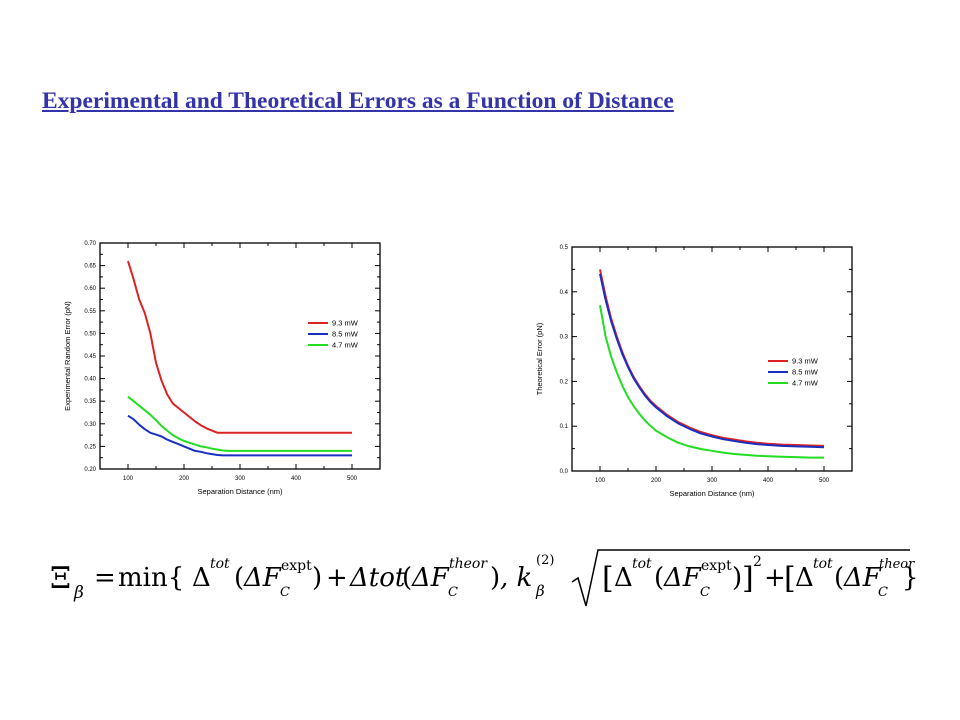  What do you see at coordinates (239, 578) in the screenshot?
I see `formula-paren-open-1: (` at bounding box center [239, 578].